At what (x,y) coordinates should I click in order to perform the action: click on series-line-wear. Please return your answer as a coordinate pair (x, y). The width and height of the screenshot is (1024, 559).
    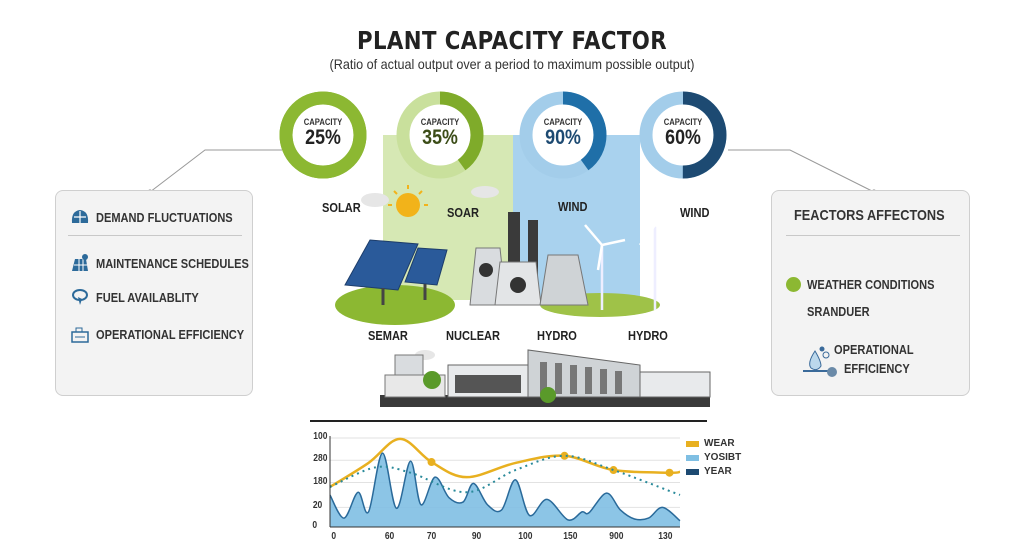
    Looking at the image, I should click on (505, 463).